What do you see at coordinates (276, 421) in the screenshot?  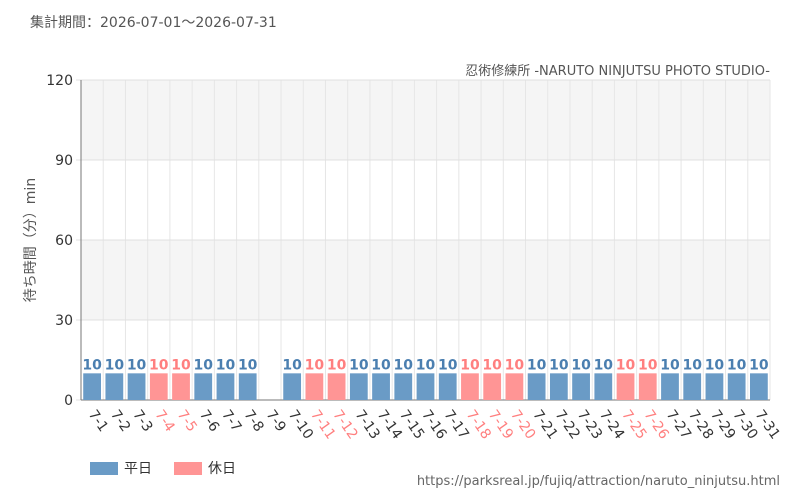 I see `x-tick-label: 7-9` at bounding box center [276, 421].